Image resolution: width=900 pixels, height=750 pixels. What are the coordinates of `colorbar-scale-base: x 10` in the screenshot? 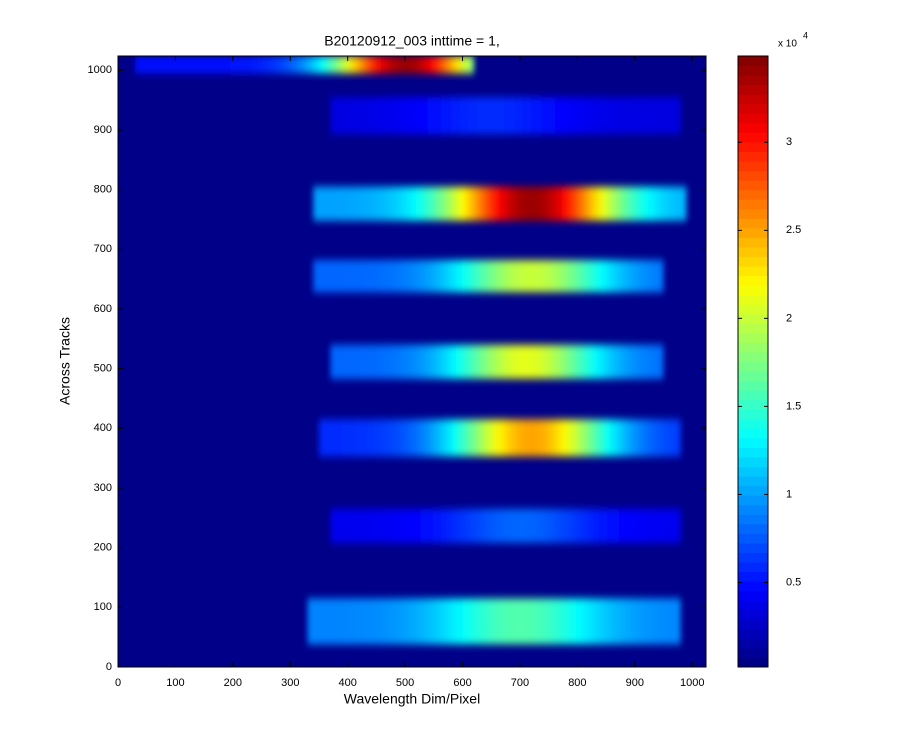 It's located at (787, 44).